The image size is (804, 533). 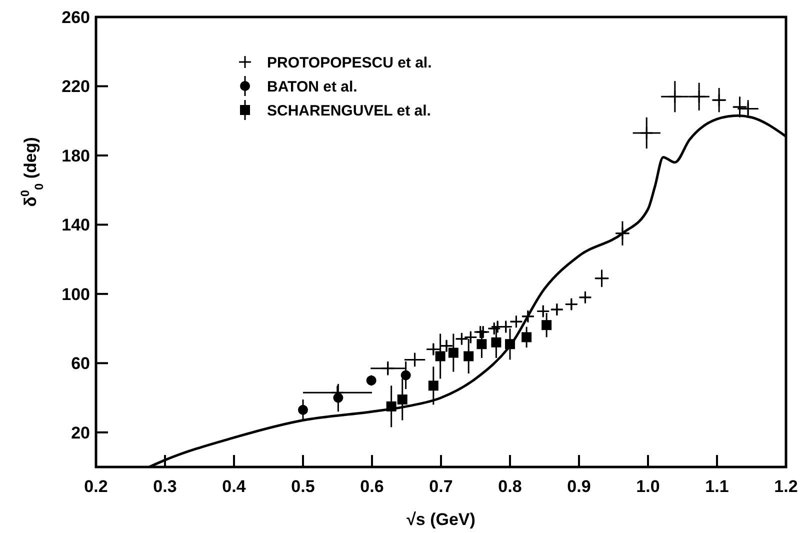 I want to click on x-axis-title: √s (GeV), so click(x=441, y=519).